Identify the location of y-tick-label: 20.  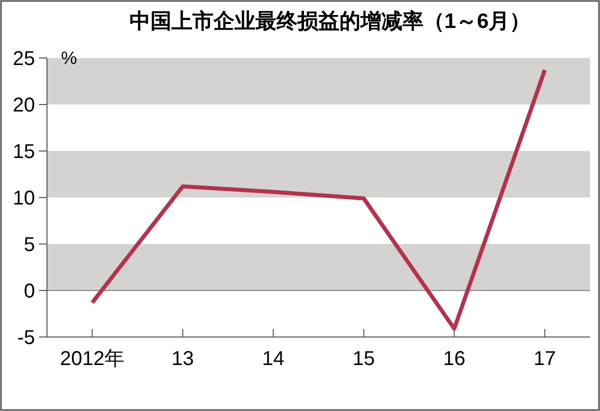
(23, 105).